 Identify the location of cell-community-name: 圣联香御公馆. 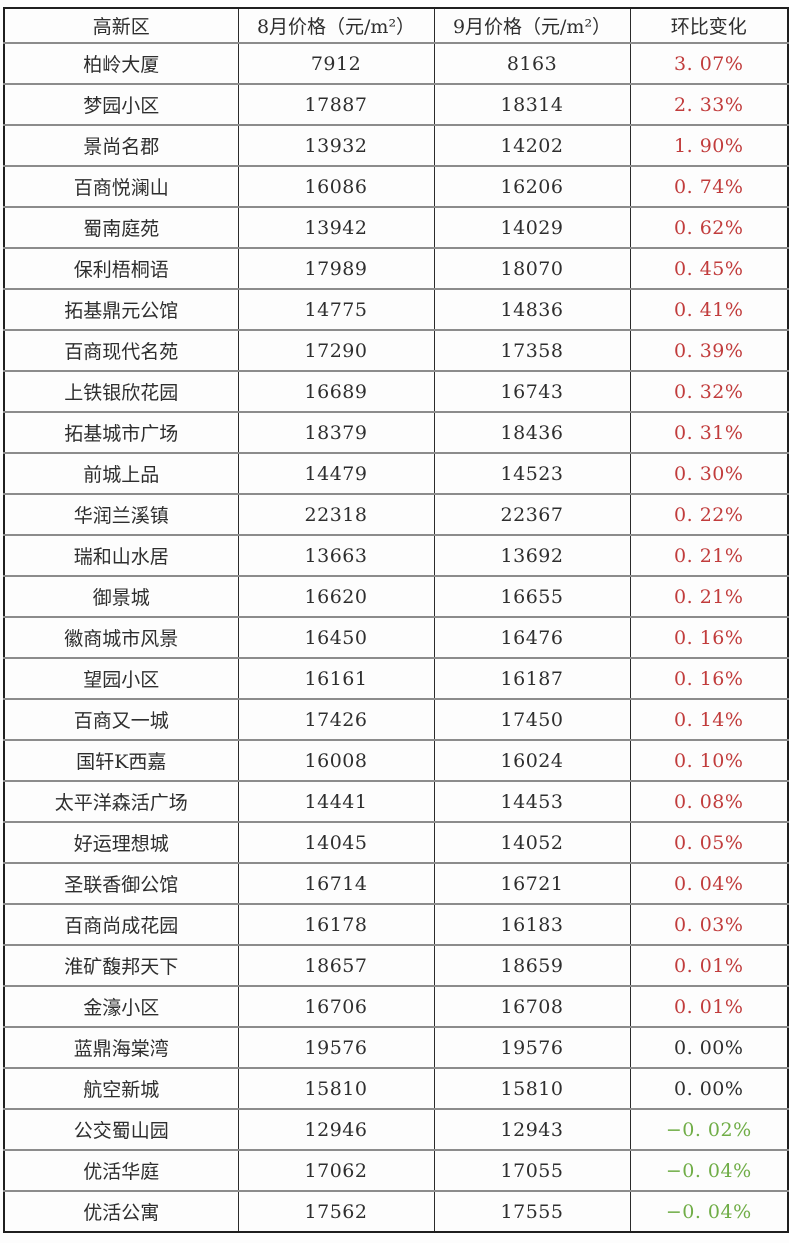
(121, 883).